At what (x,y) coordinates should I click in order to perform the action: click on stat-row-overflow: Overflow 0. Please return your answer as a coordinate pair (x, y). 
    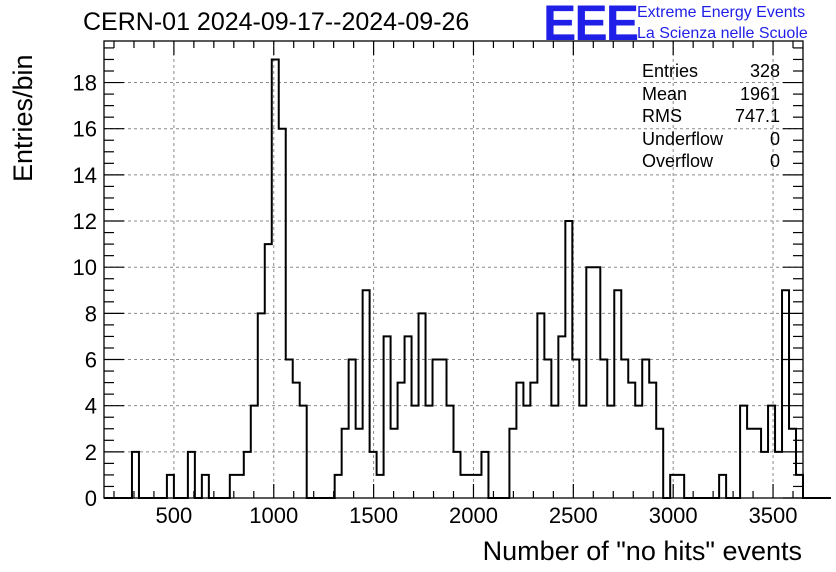
    Looking at the image, I should click on (711, 161).